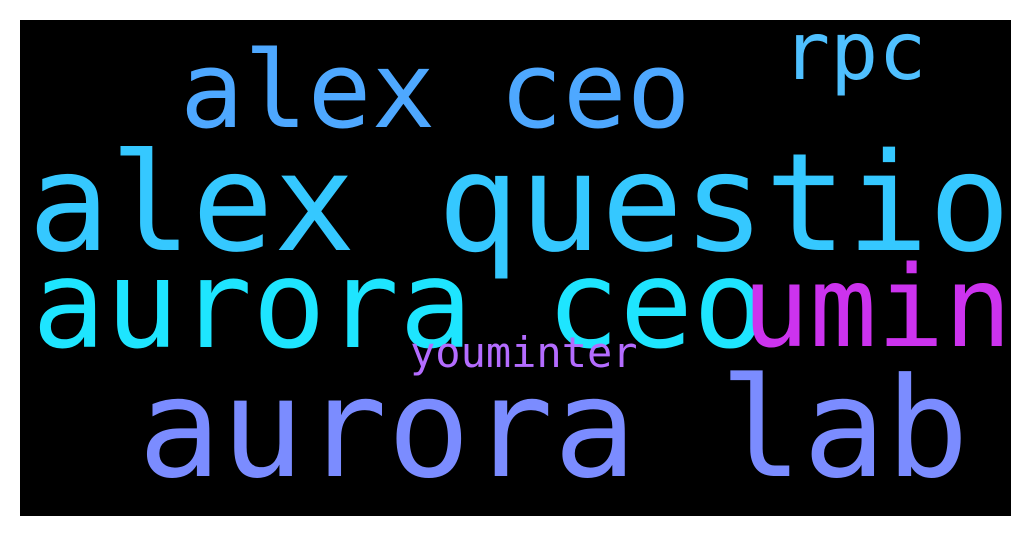  I want to click on word-rpc: rpc, so click(854, 59).